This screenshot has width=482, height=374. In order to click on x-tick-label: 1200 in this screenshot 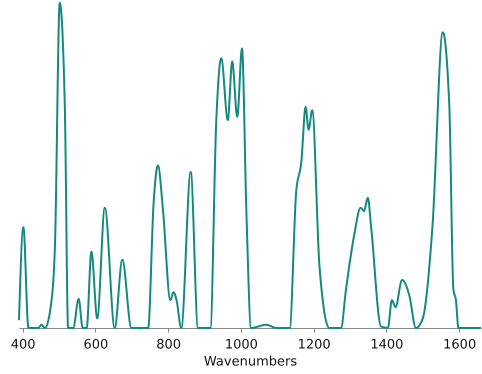, I will do `click(314, 345)`.